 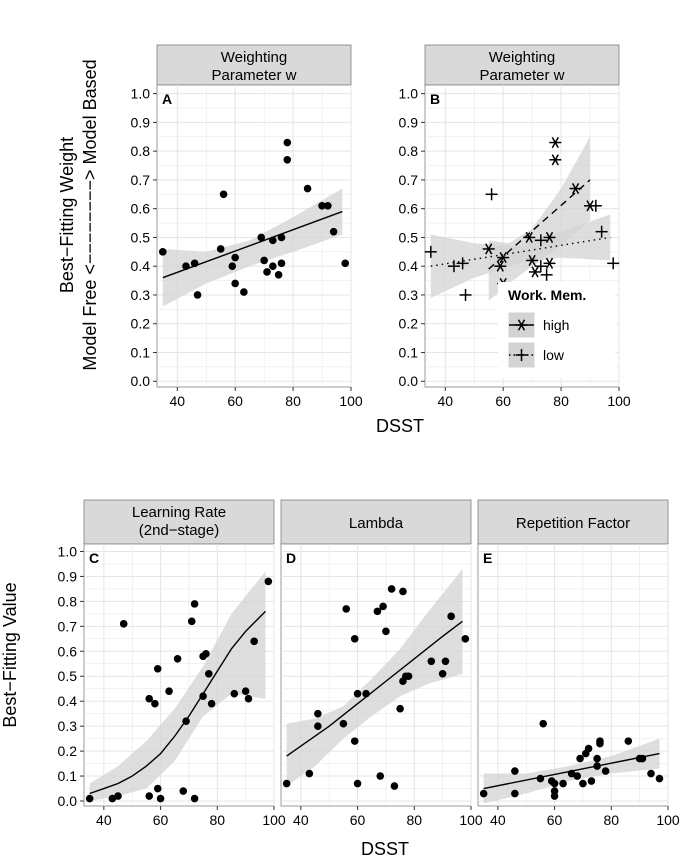 I want to click on strip-b, so click(x=522, y=65).